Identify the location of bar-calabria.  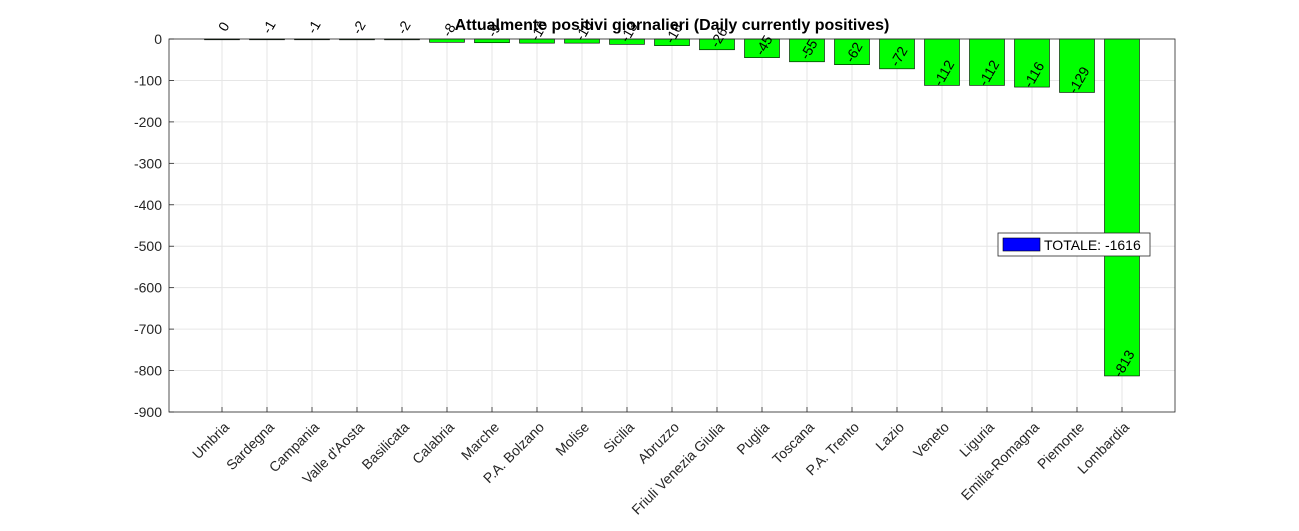
(447, 40).